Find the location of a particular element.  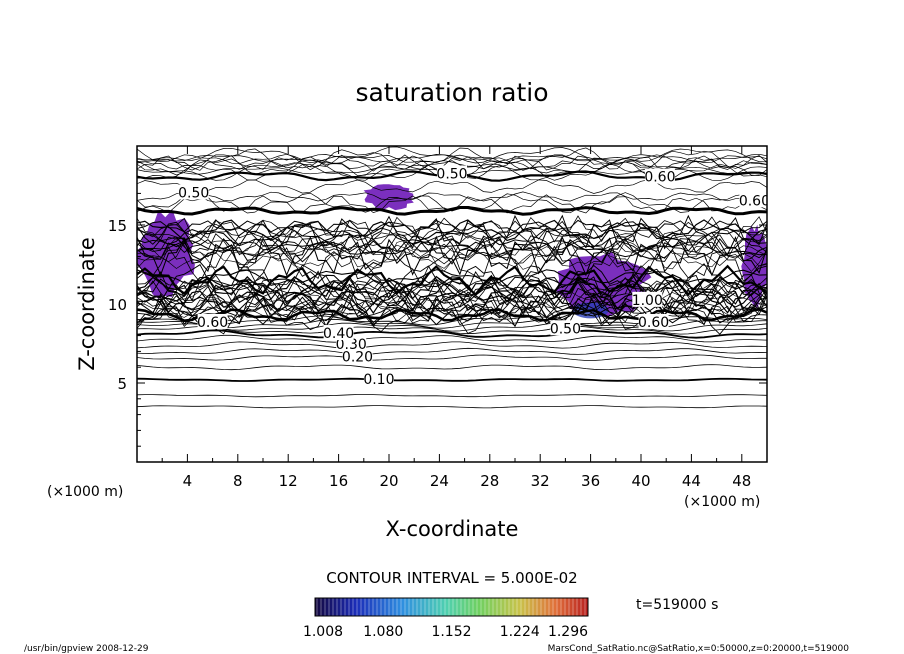

colorbar is located at coordinates (451, 607).